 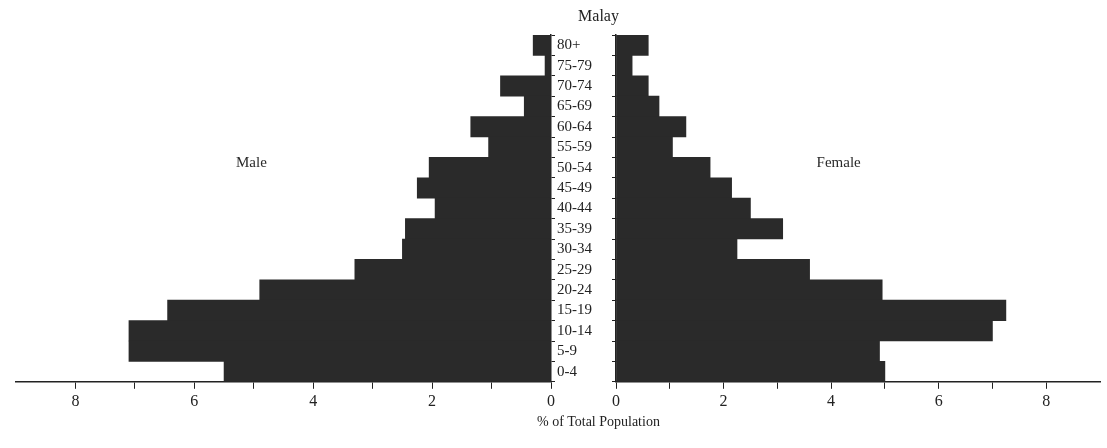 I want to click on y-tick-label: 20-24, so click(x=575, y=288).